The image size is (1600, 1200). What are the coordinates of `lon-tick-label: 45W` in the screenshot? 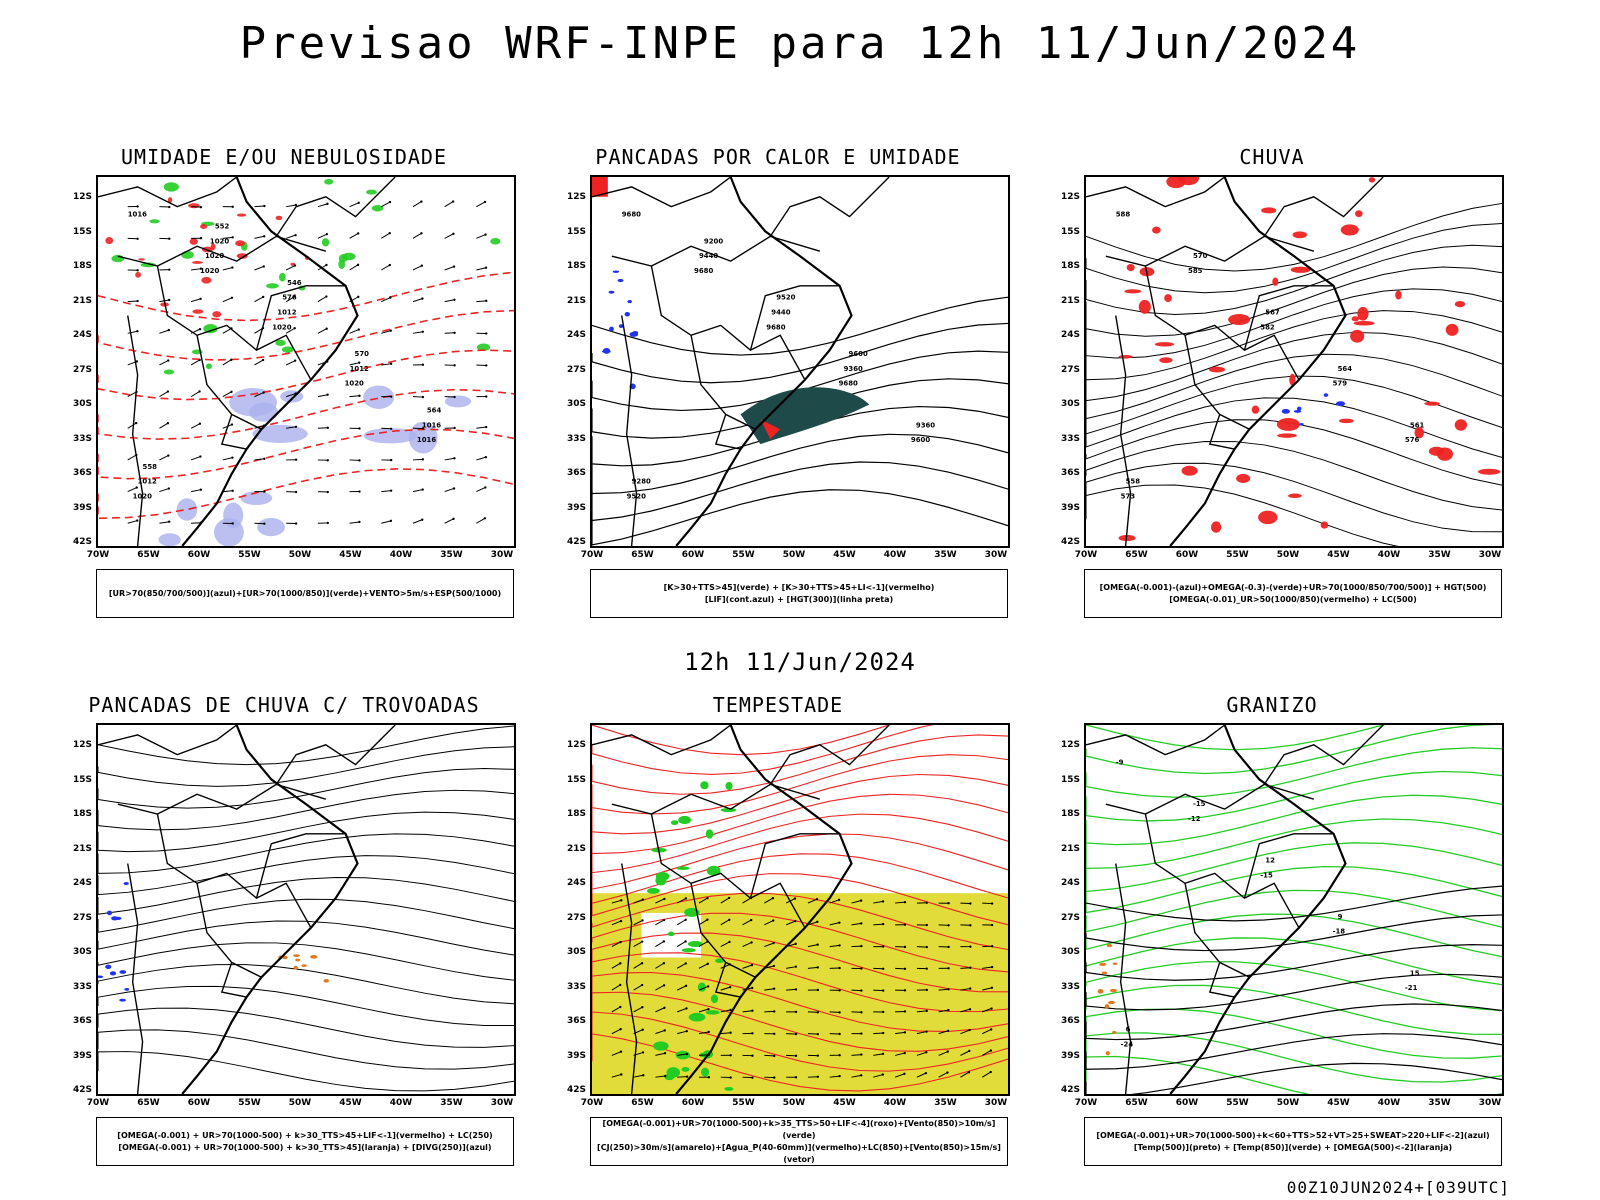 It's located at (844, 555).